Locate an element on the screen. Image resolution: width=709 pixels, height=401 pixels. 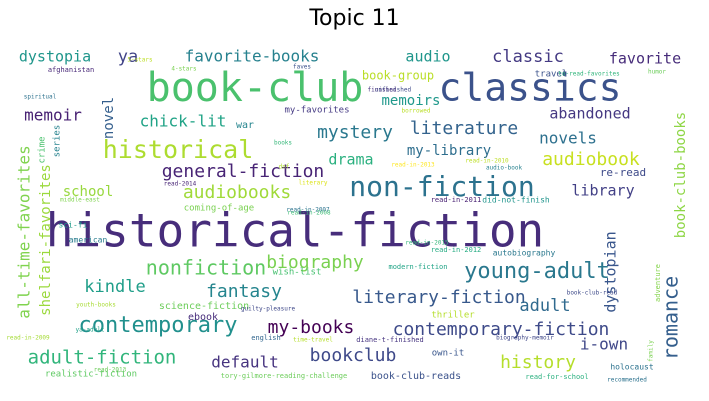
word-spiritual: spiritual is located at coordinates (40, 97).